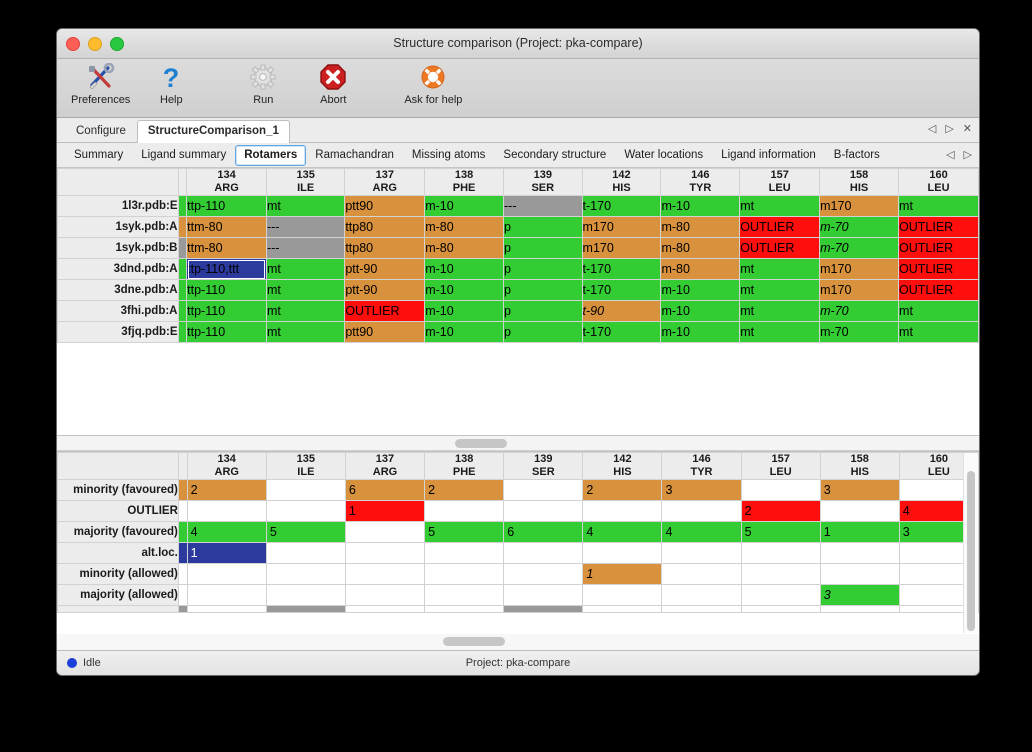 Image resolution: width=1032 pixels, height=752 pixels. What do you see at coordinates (555, 154) in the screenshot?
I see `tab-secondary-structure: Secondary structure` at bounding box center [555, 154].